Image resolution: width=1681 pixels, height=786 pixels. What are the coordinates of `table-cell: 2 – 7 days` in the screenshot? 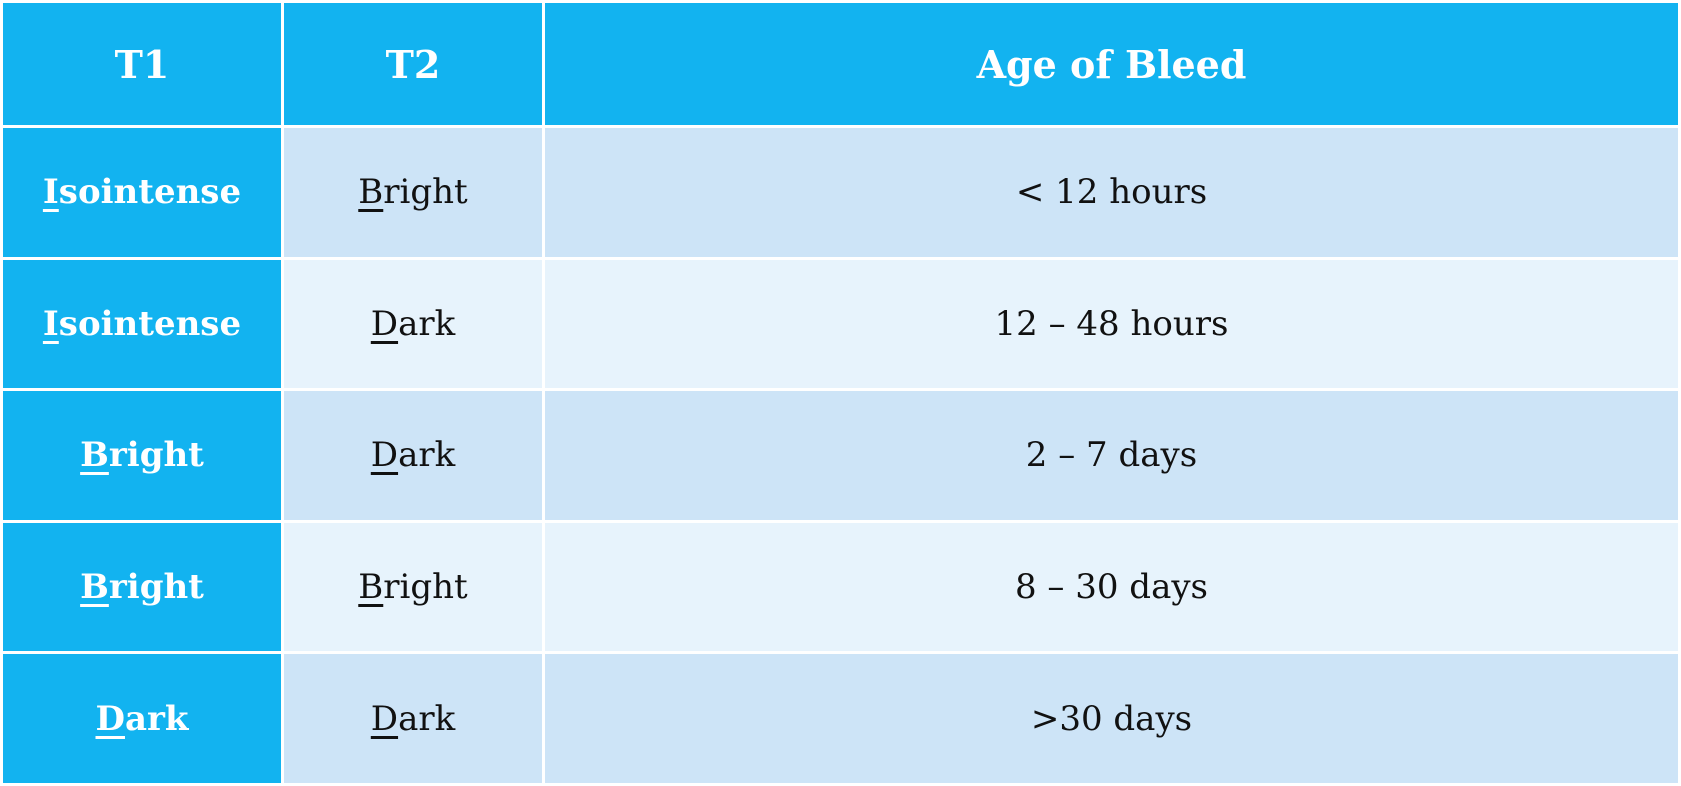 It's located at (1111, 455).